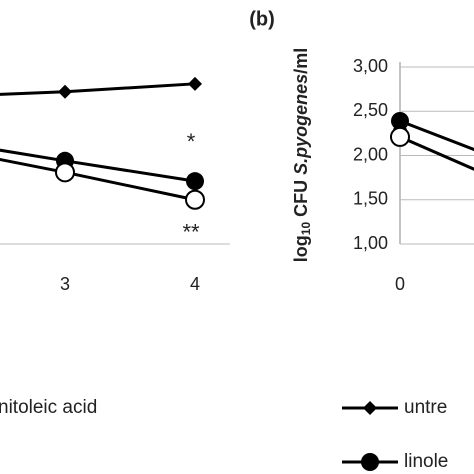 The image size is (474, 474). What do you see at coordinates (301, 124) in the screenshot?
I see `y-label-part: S.pyogenes` at bounding box center [301, 124].